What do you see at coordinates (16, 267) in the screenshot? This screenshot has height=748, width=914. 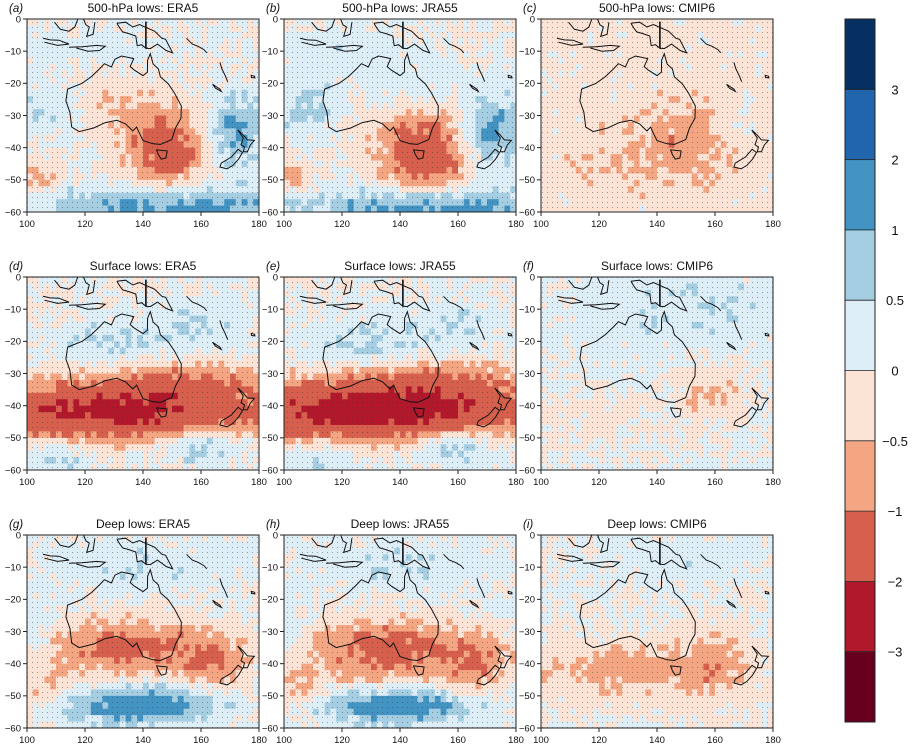 I see `panel-letter: (d)` at bounding box center [16, 267].